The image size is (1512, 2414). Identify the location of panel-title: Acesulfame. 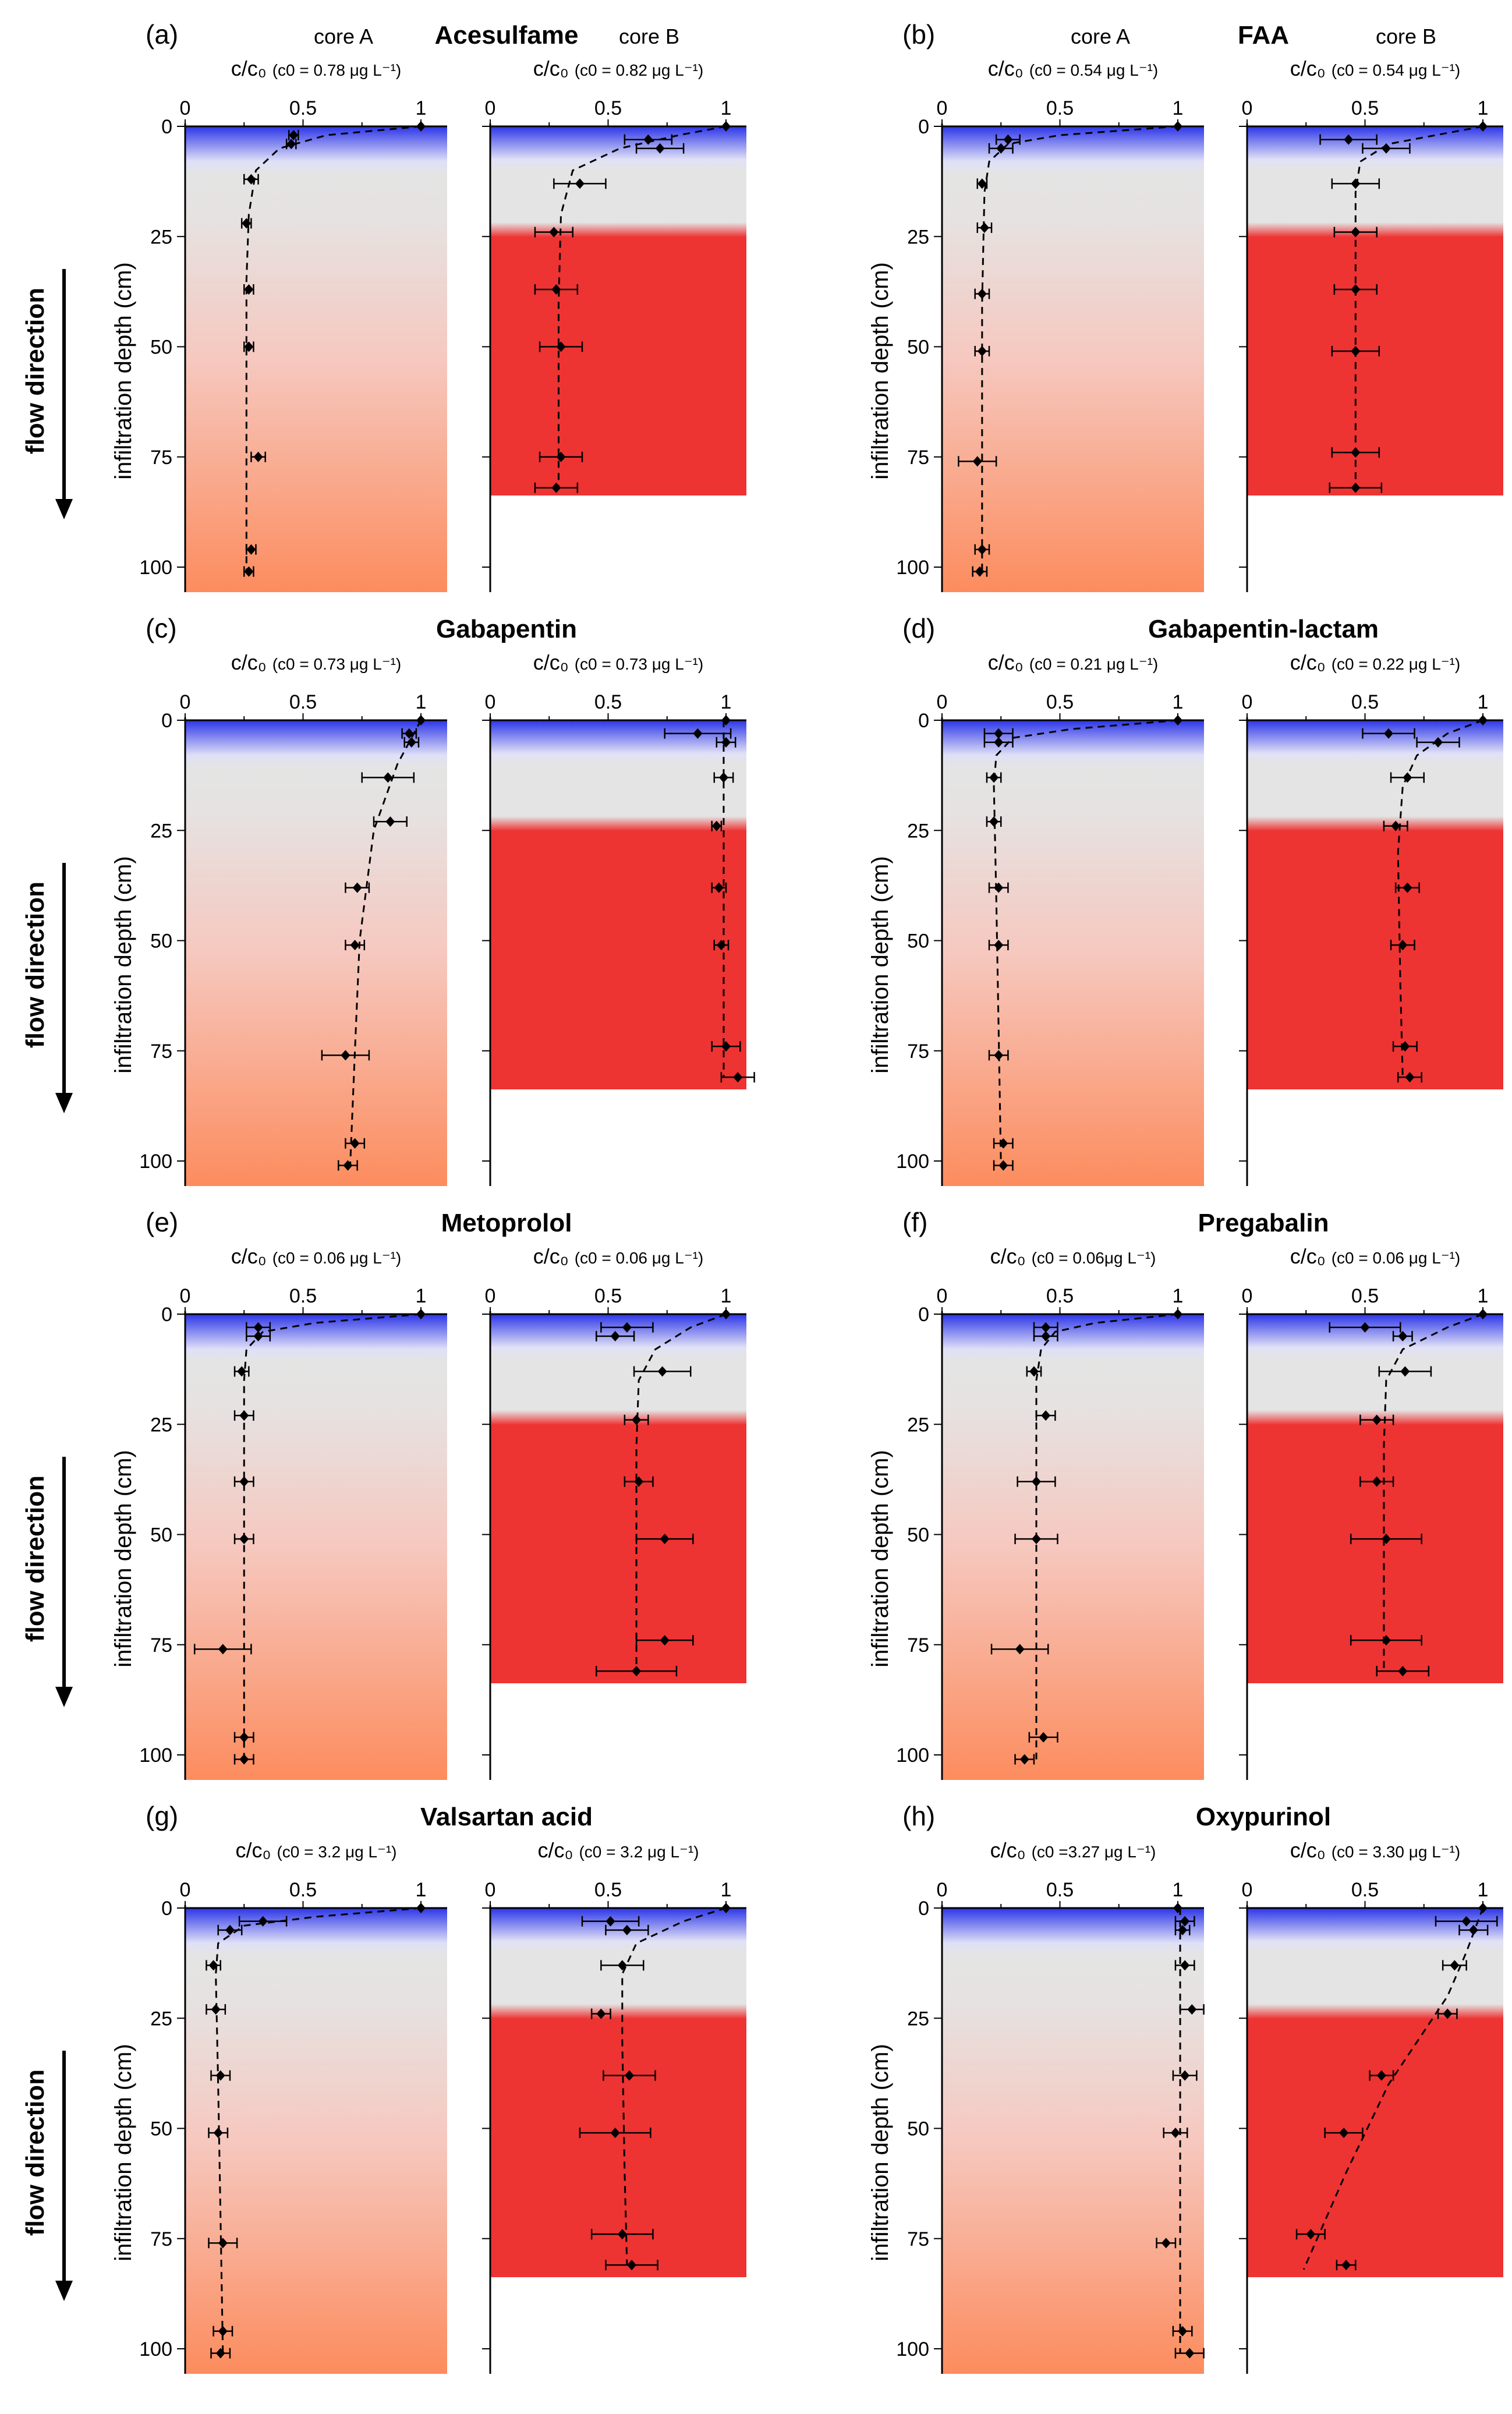
(506, 35).